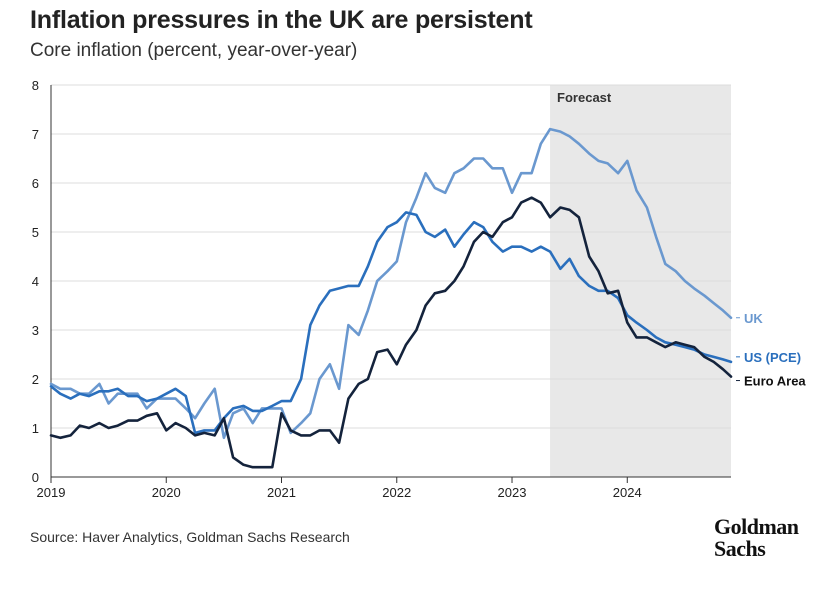  I want to click on logo-line-1: Goldman, so click(756, 526).